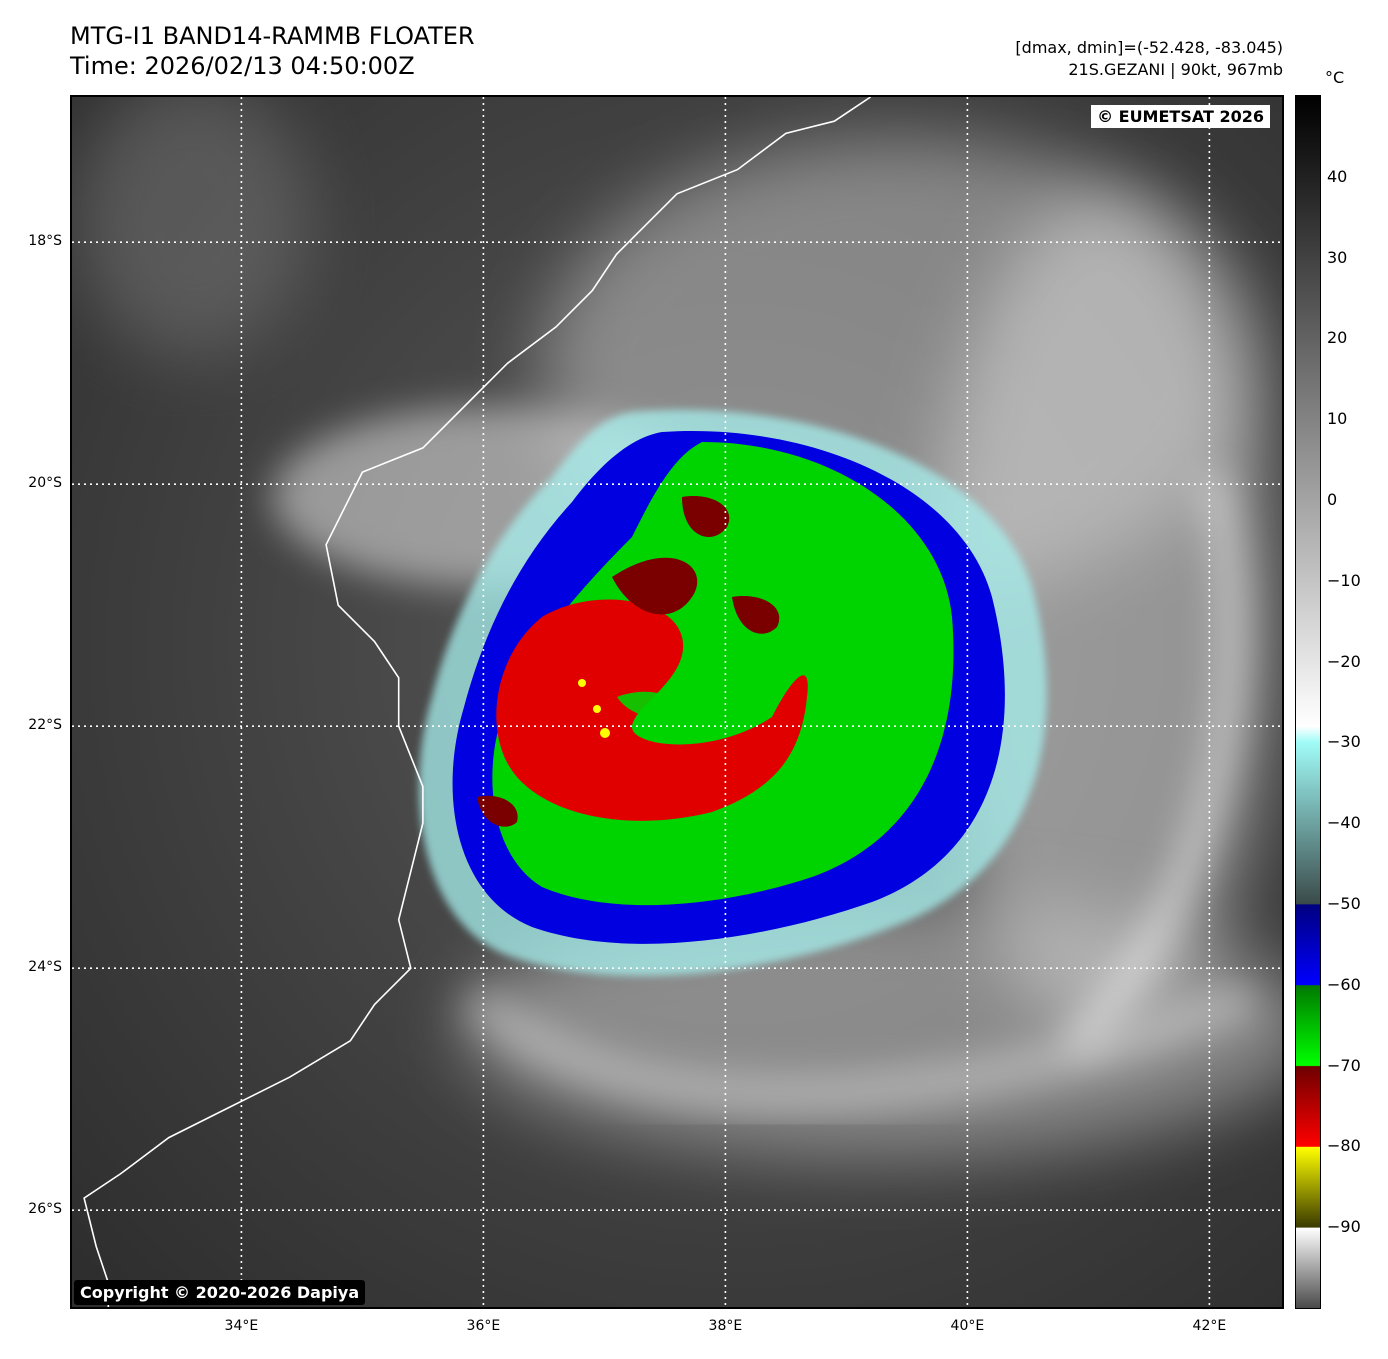 This screenshot has height=1359, width=1388. What do you see at coordinates (1308, 702) in the screenshot?
I see `colorbar` at bounding box center [1308, 702].